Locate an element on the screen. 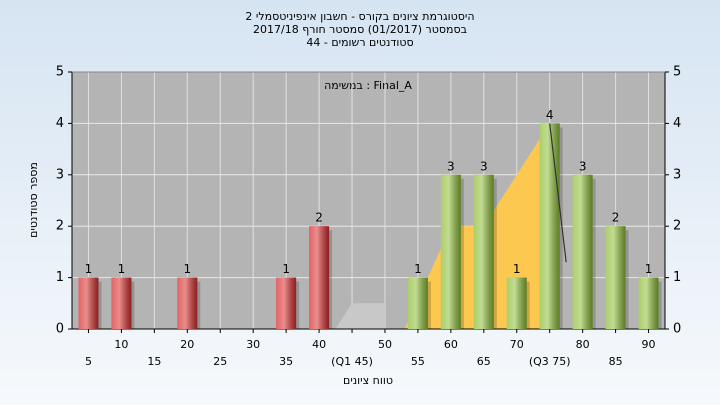  y-tick-label: 5 is located at coordinates (60, 72).